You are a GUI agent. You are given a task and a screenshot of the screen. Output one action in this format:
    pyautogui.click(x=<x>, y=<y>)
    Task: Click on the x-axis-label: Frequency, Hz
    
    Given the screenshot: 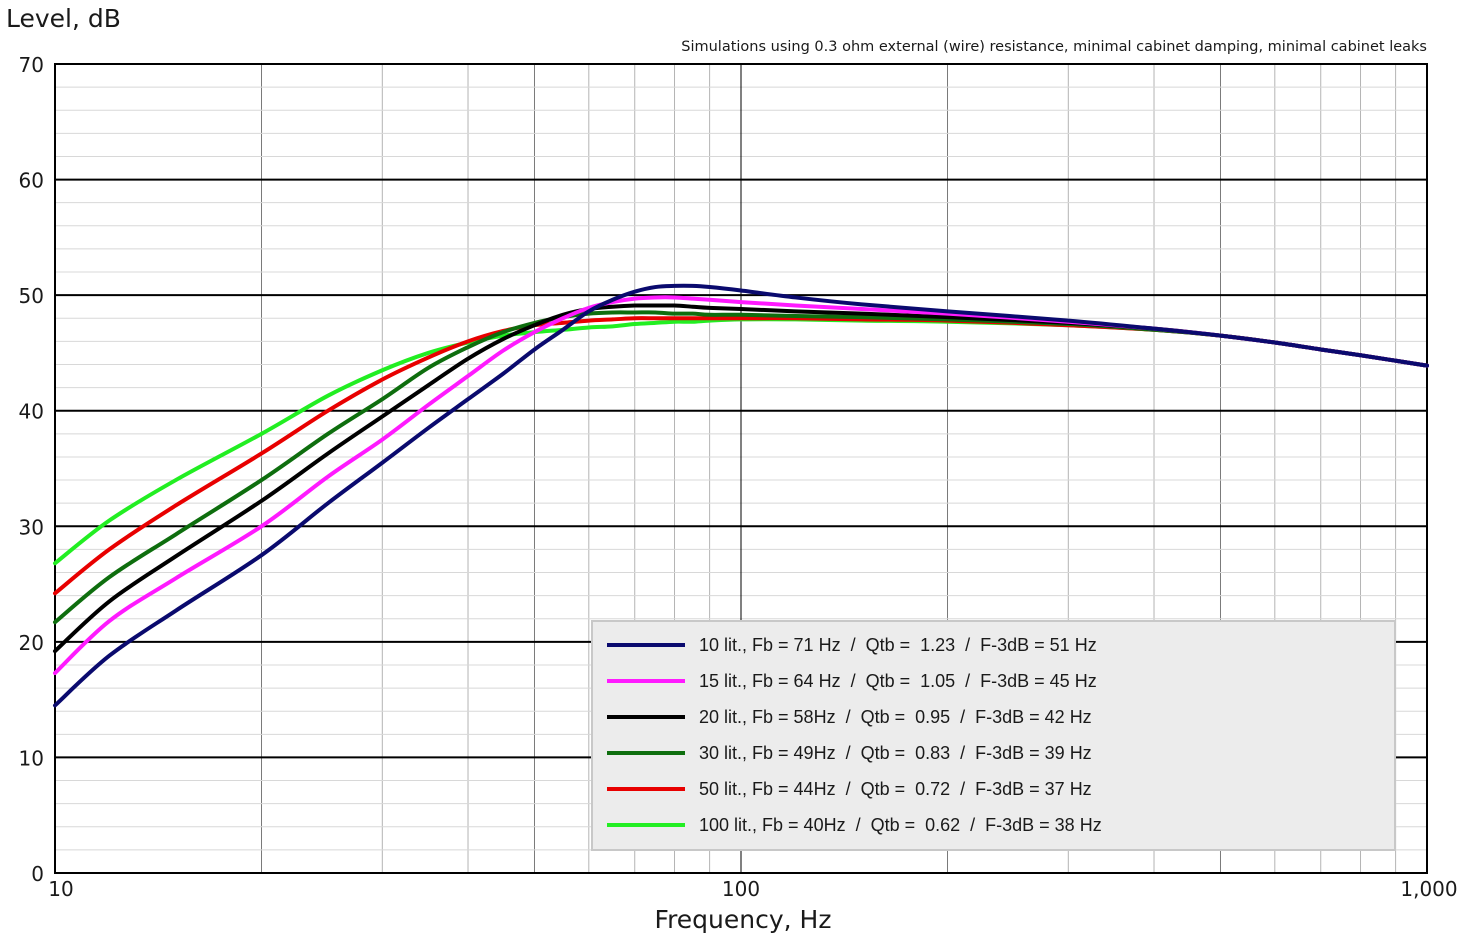 What is the action you would take?
    pyautogui.click(x=743, y=919)
    